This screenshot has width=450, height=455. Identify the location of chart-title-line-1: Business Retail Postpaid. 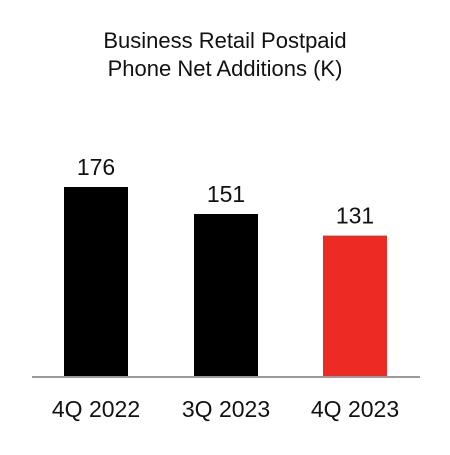
(225, 40).